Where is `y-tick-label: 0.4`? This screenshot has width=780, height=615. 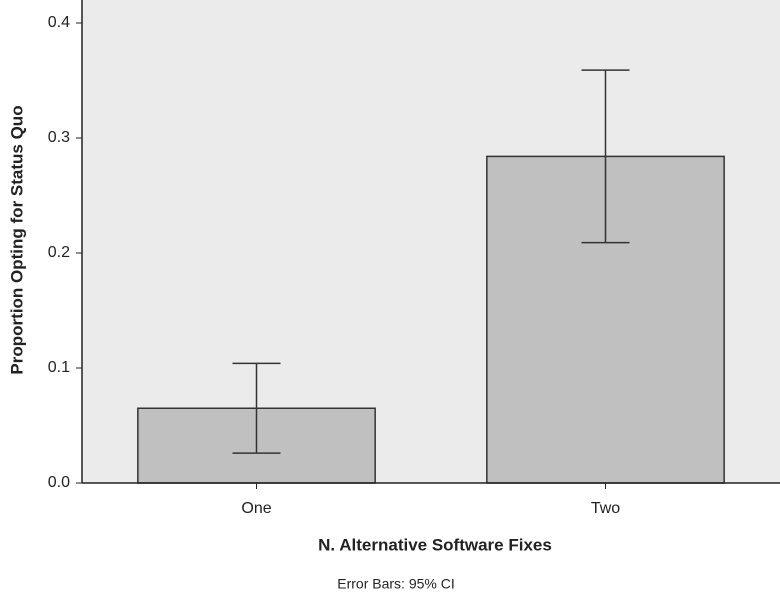 y-tick-label: 0.4 is located at coordinates (59, 22).